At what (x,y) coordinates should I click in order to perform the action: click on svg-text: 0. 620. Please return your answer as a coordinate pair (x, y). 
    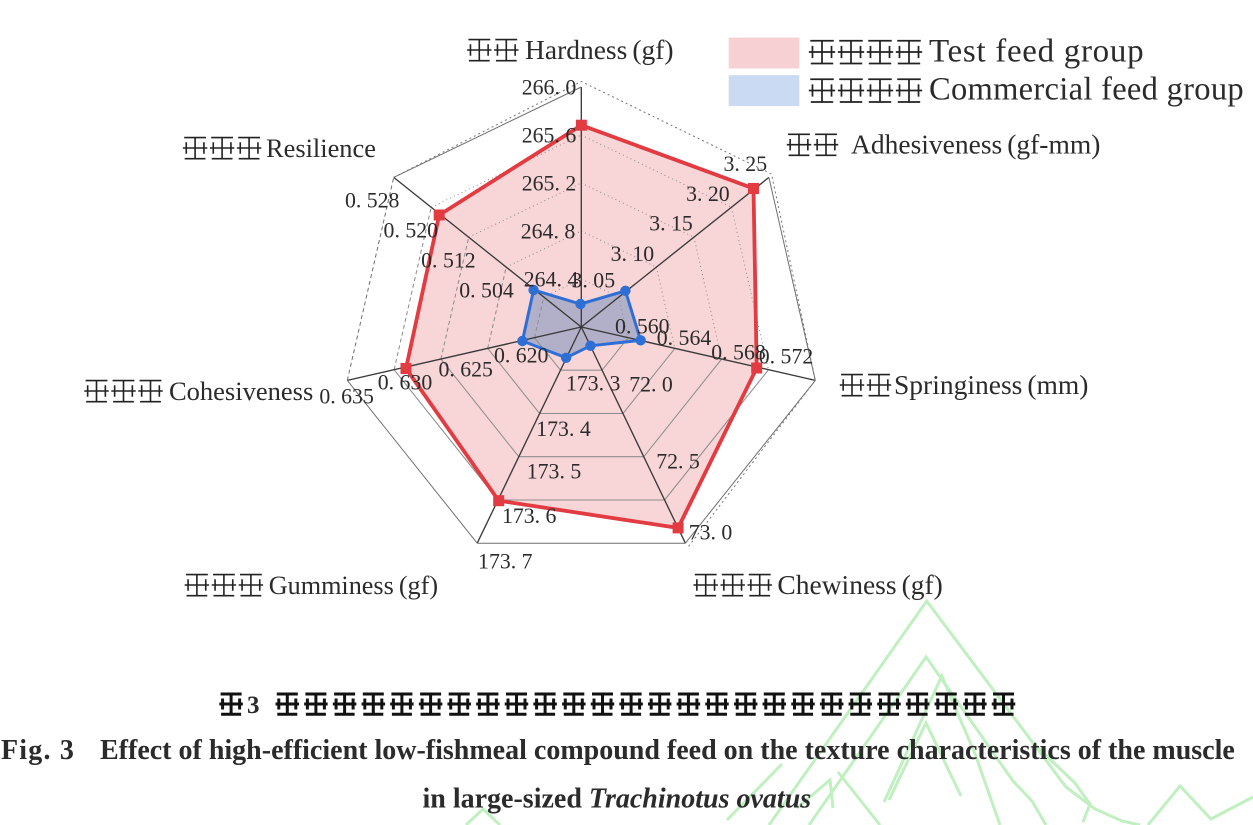
    Looking at the image, I should click on (521, 355).